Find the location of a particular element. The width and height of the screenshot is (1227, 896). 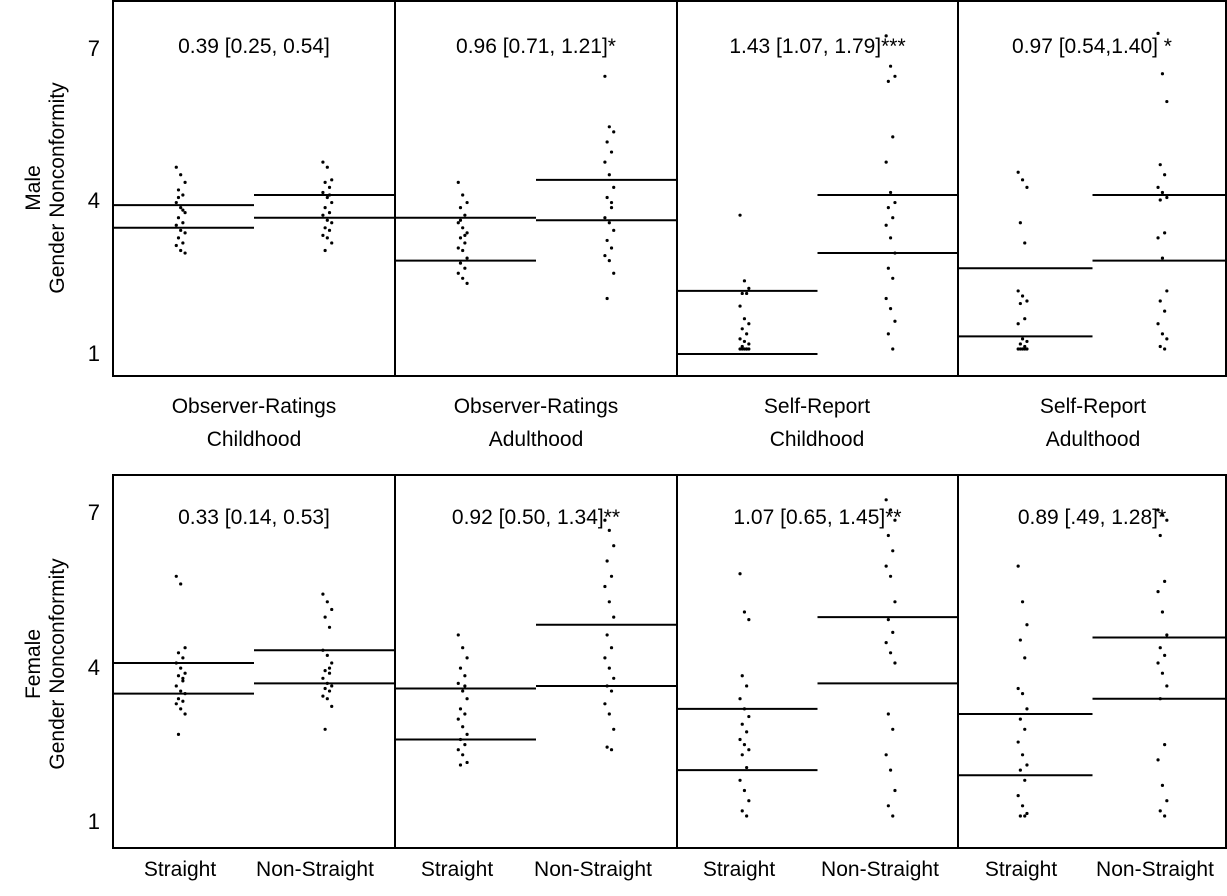

row1-ytick-4: 4 is located at coordinates (94, 200).